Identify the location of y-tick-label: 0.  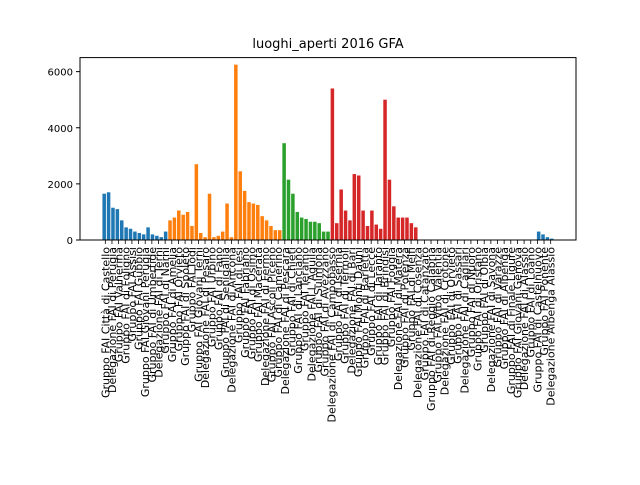
(70, 241).